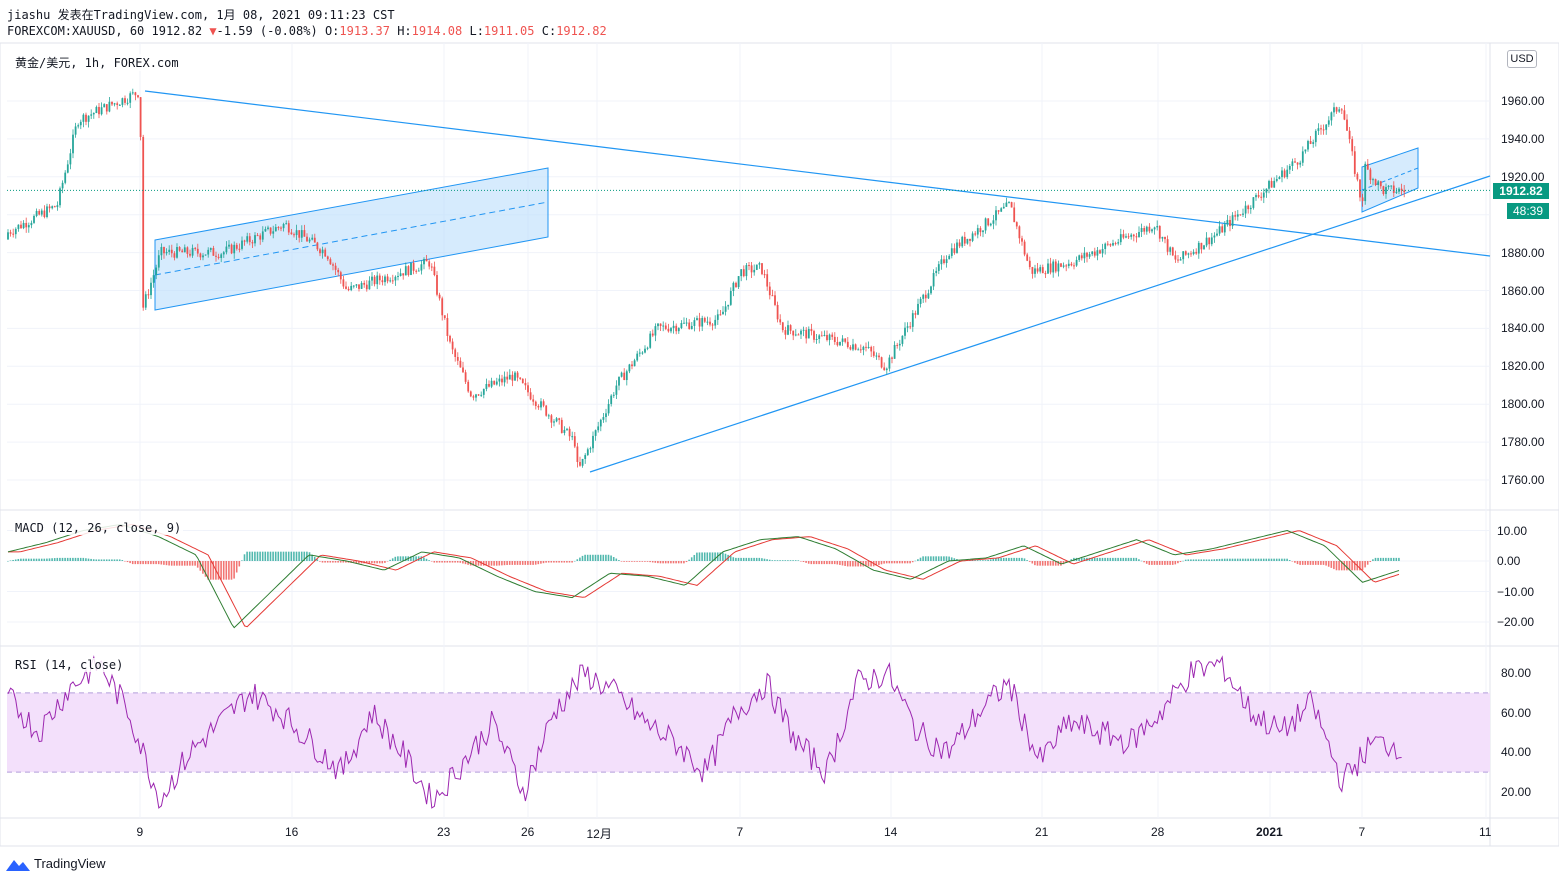 This screenshot has height=883, width=1559. I want to click on rsi-band, so click(748, 732).